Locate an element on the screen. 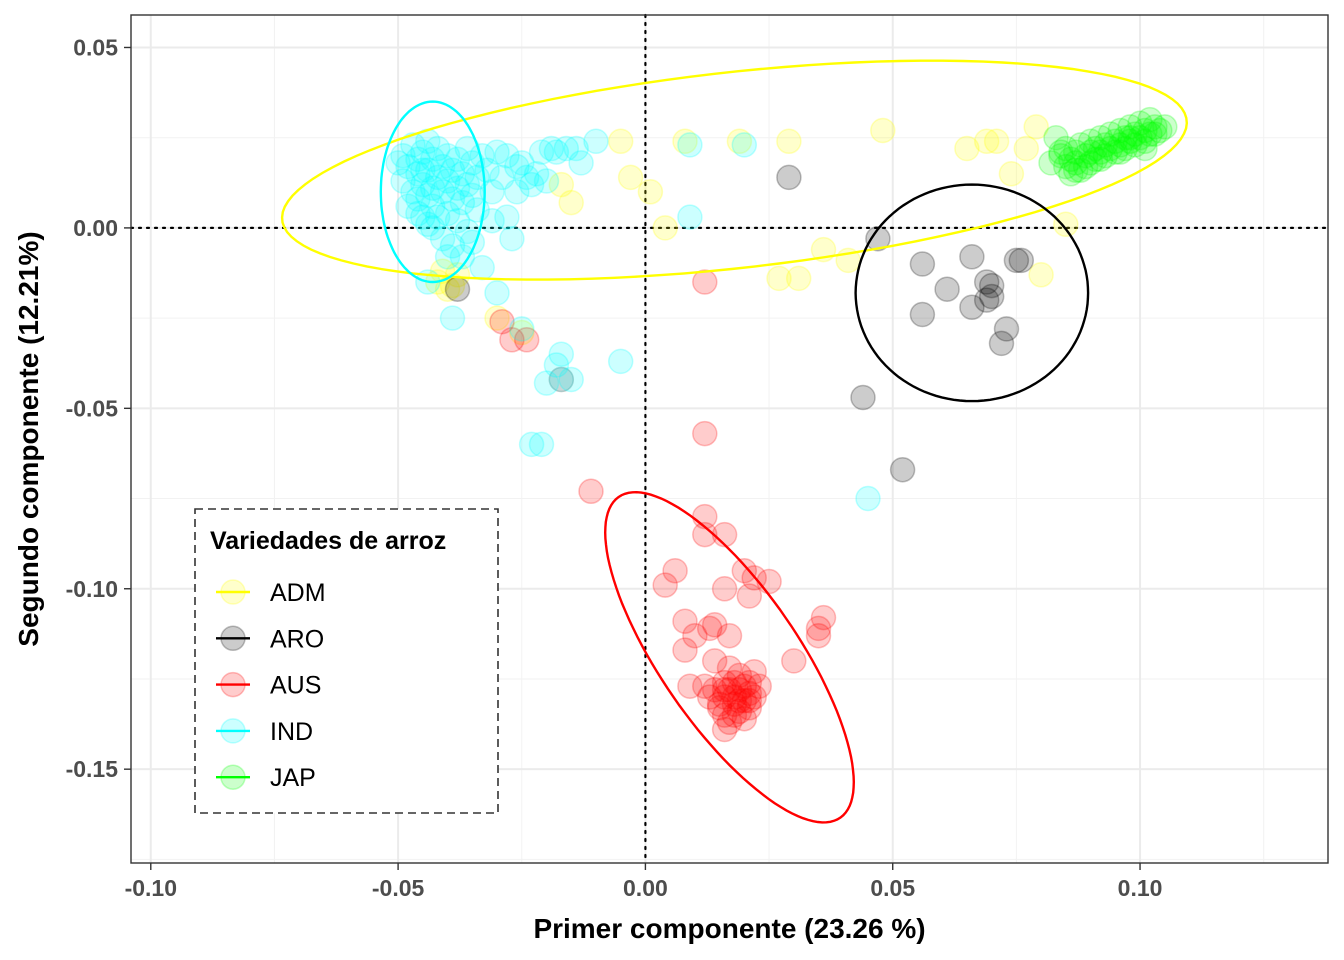 The width and height of the screenshot is (1344, 960). legend-items: ADM ARO AUS IND JAP is located at coordinates (271, 685).